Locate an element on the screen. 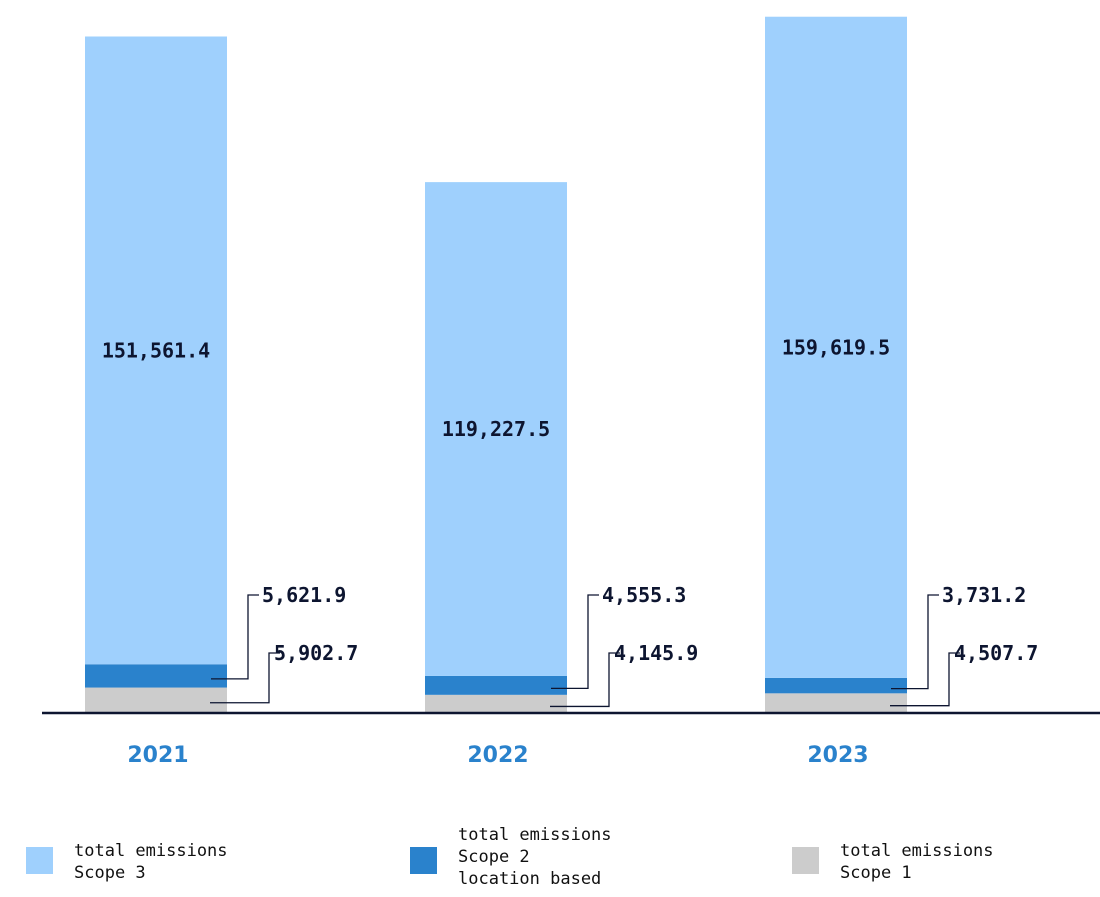 This screenshot has width=1100, height=897. data-label-2021-scope3: 151,561.4 is located at coordinates (156, 350).